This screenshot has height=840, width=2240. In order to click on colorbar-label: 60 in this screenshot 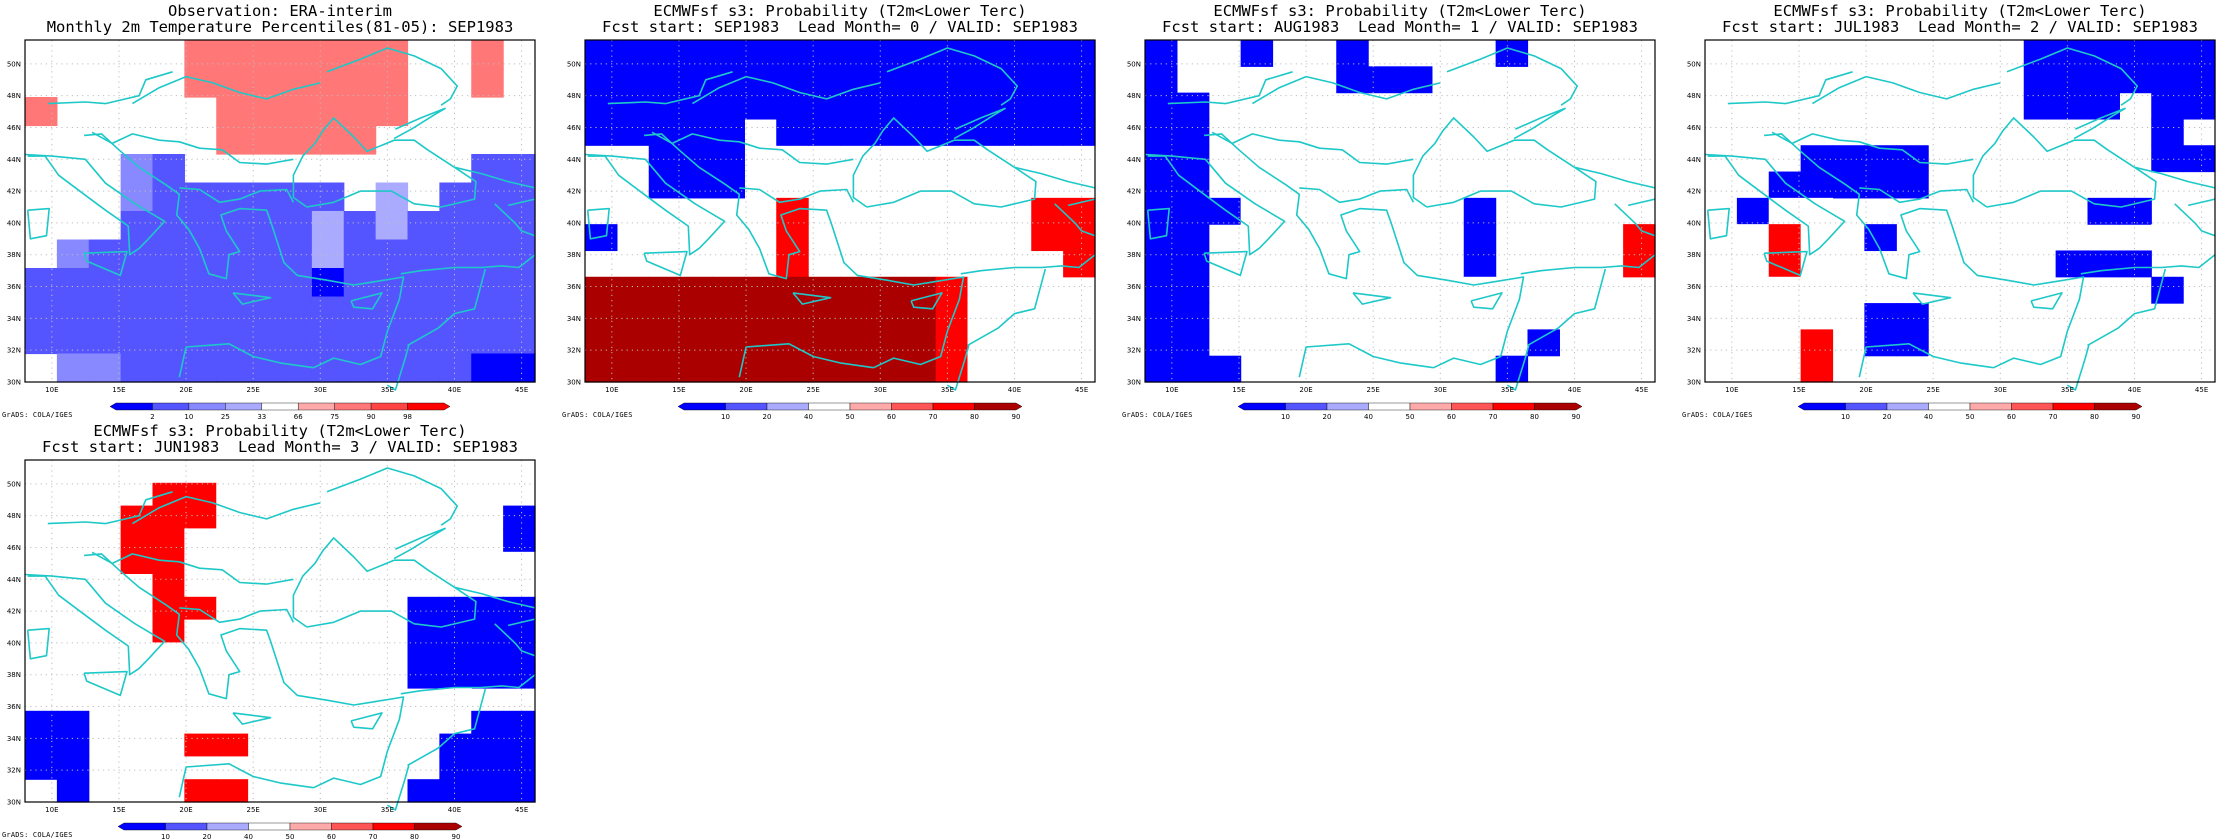, I will do `click(331, 836)`.